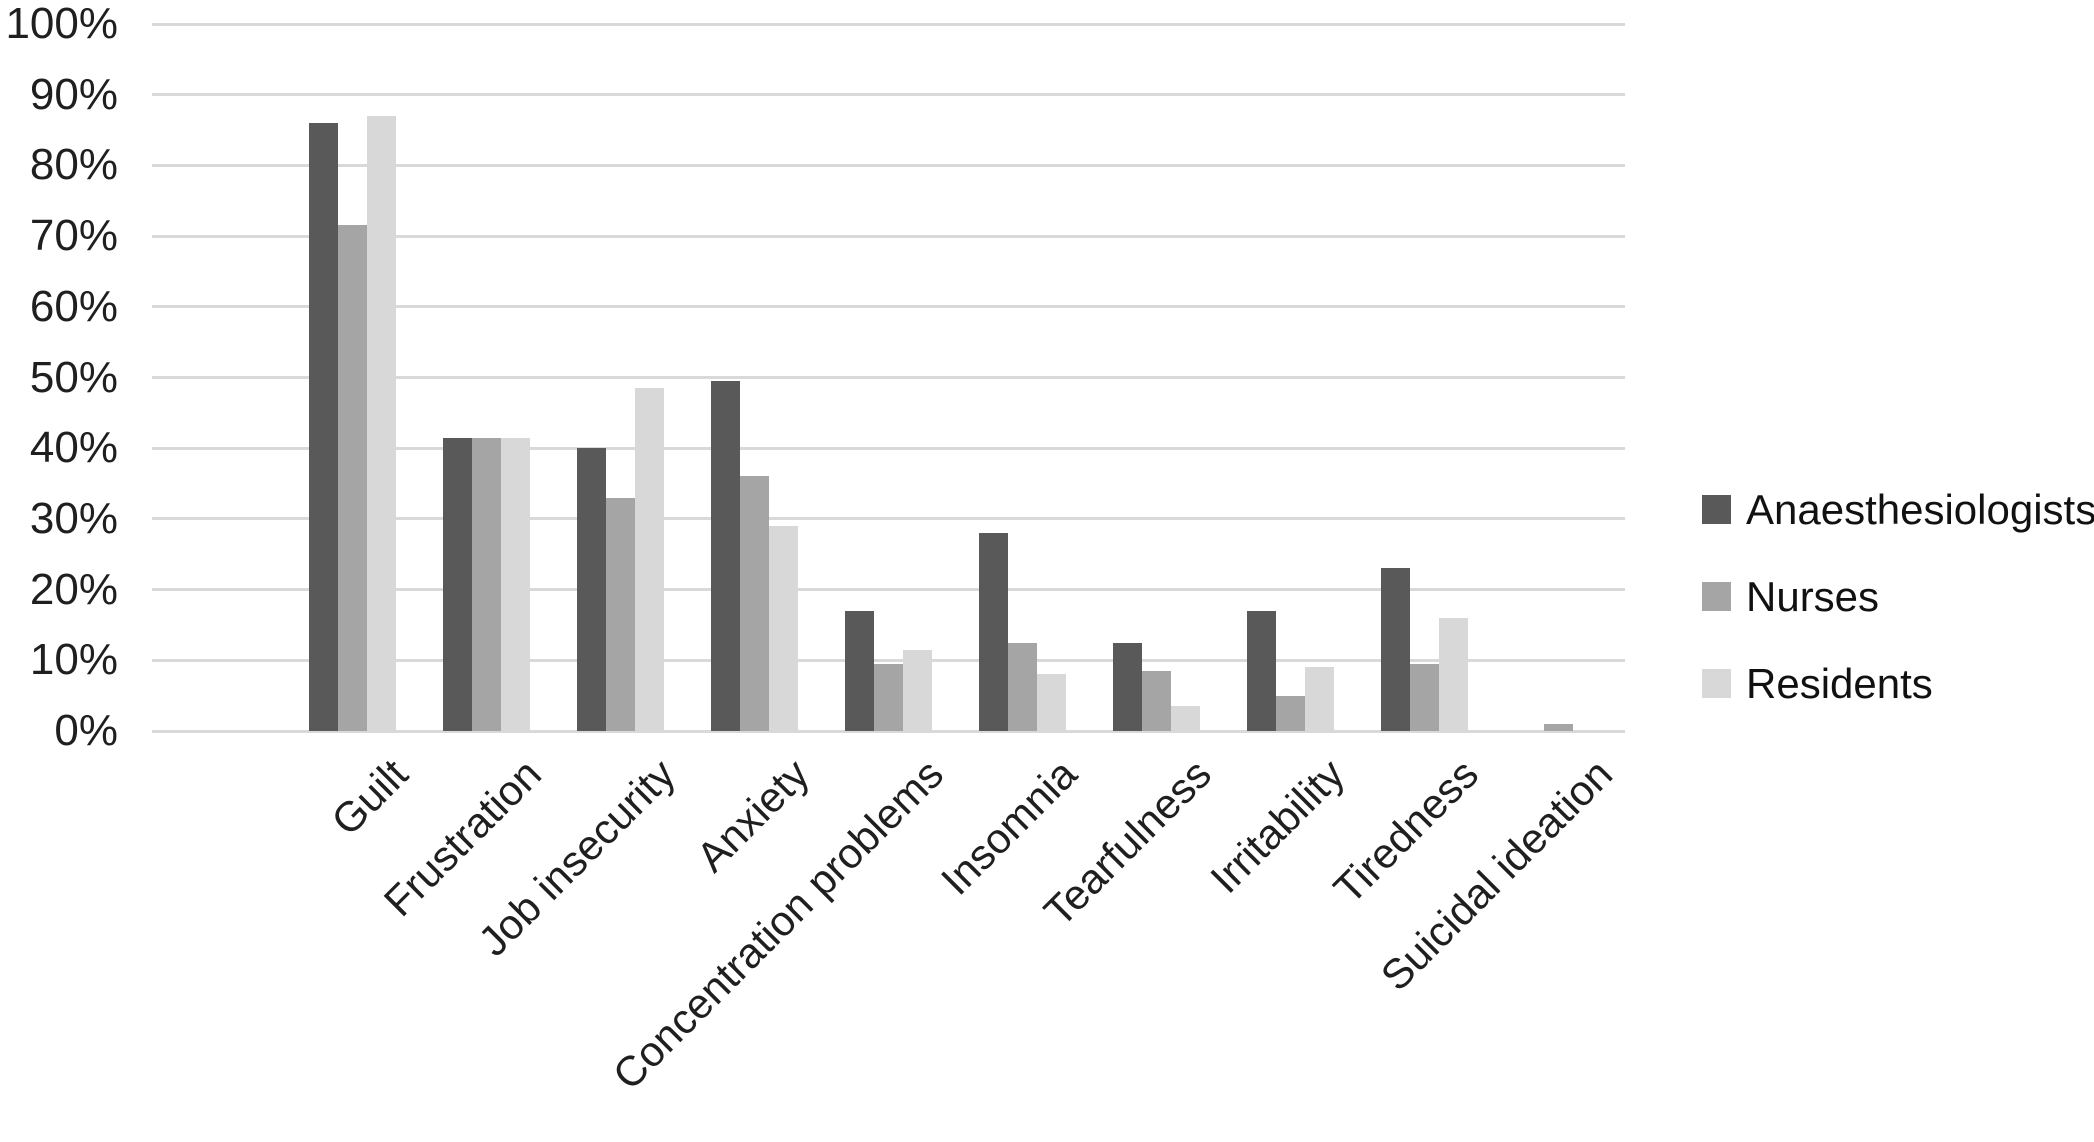  I want to click on y-tick-label: 50%, so click(73, 377).